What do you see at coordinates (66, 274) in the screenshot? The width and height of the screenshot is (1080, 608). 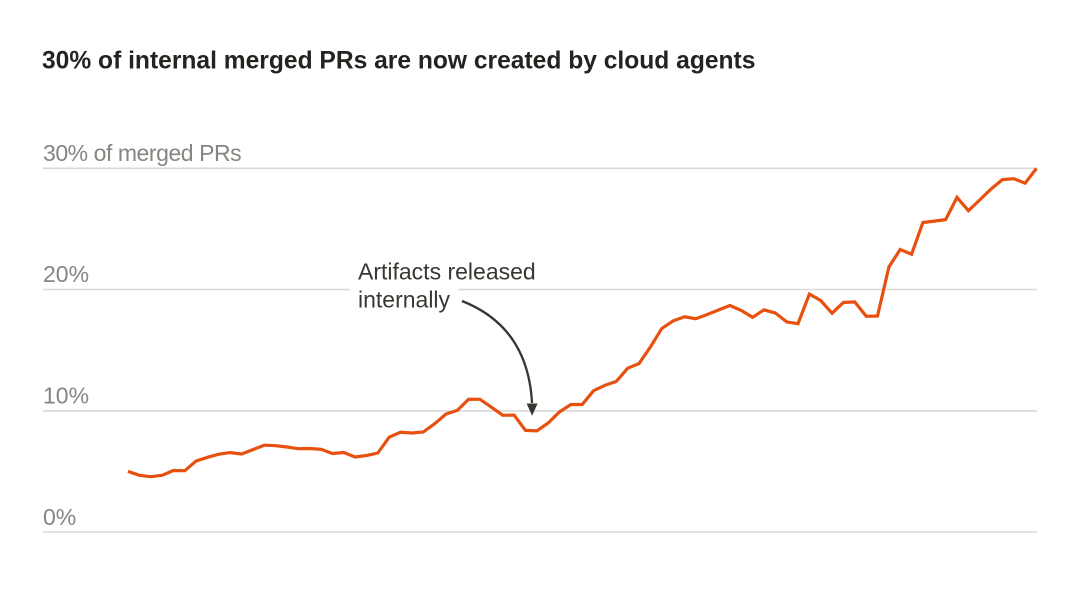 I see `svg-text: 20%` at bounding box center [66, 274].